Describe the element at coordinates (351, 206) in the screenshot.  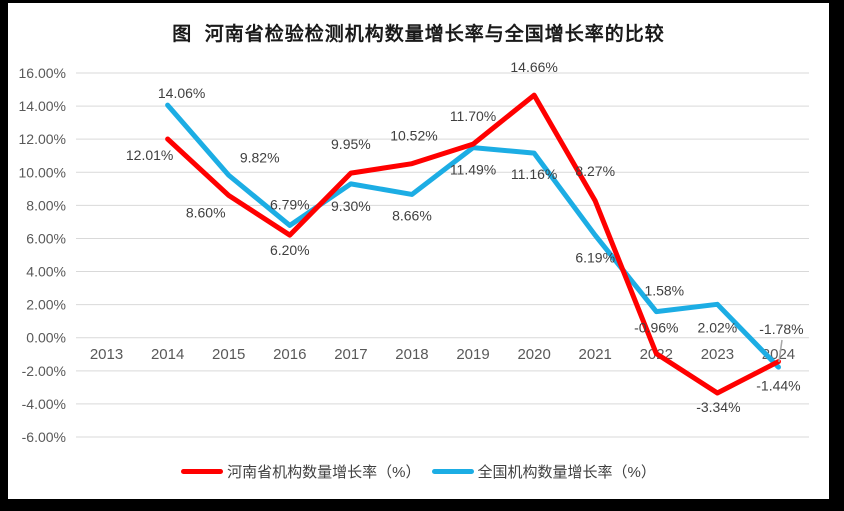
I see `data-label-national-2017: 9.30%` at that location.